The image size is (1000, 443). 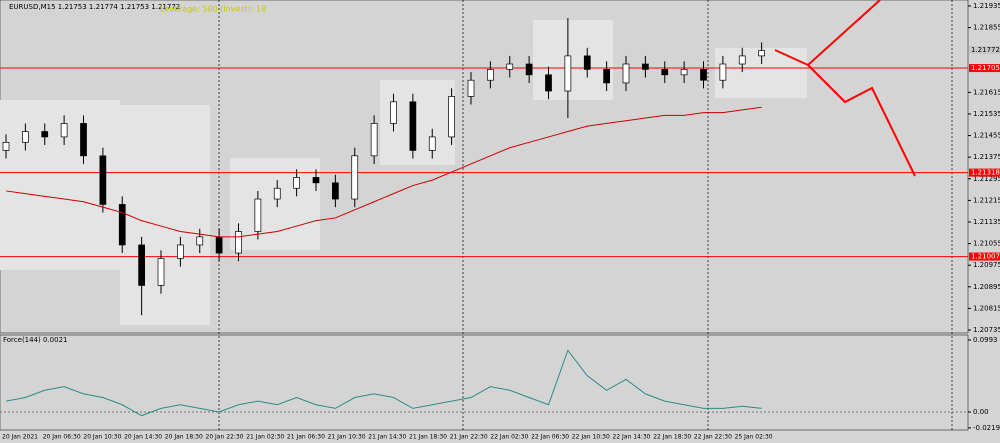 What do you see at coordinates (383, 383) in the screenshot?
I see `force-line` at bounding box center [383, 383].